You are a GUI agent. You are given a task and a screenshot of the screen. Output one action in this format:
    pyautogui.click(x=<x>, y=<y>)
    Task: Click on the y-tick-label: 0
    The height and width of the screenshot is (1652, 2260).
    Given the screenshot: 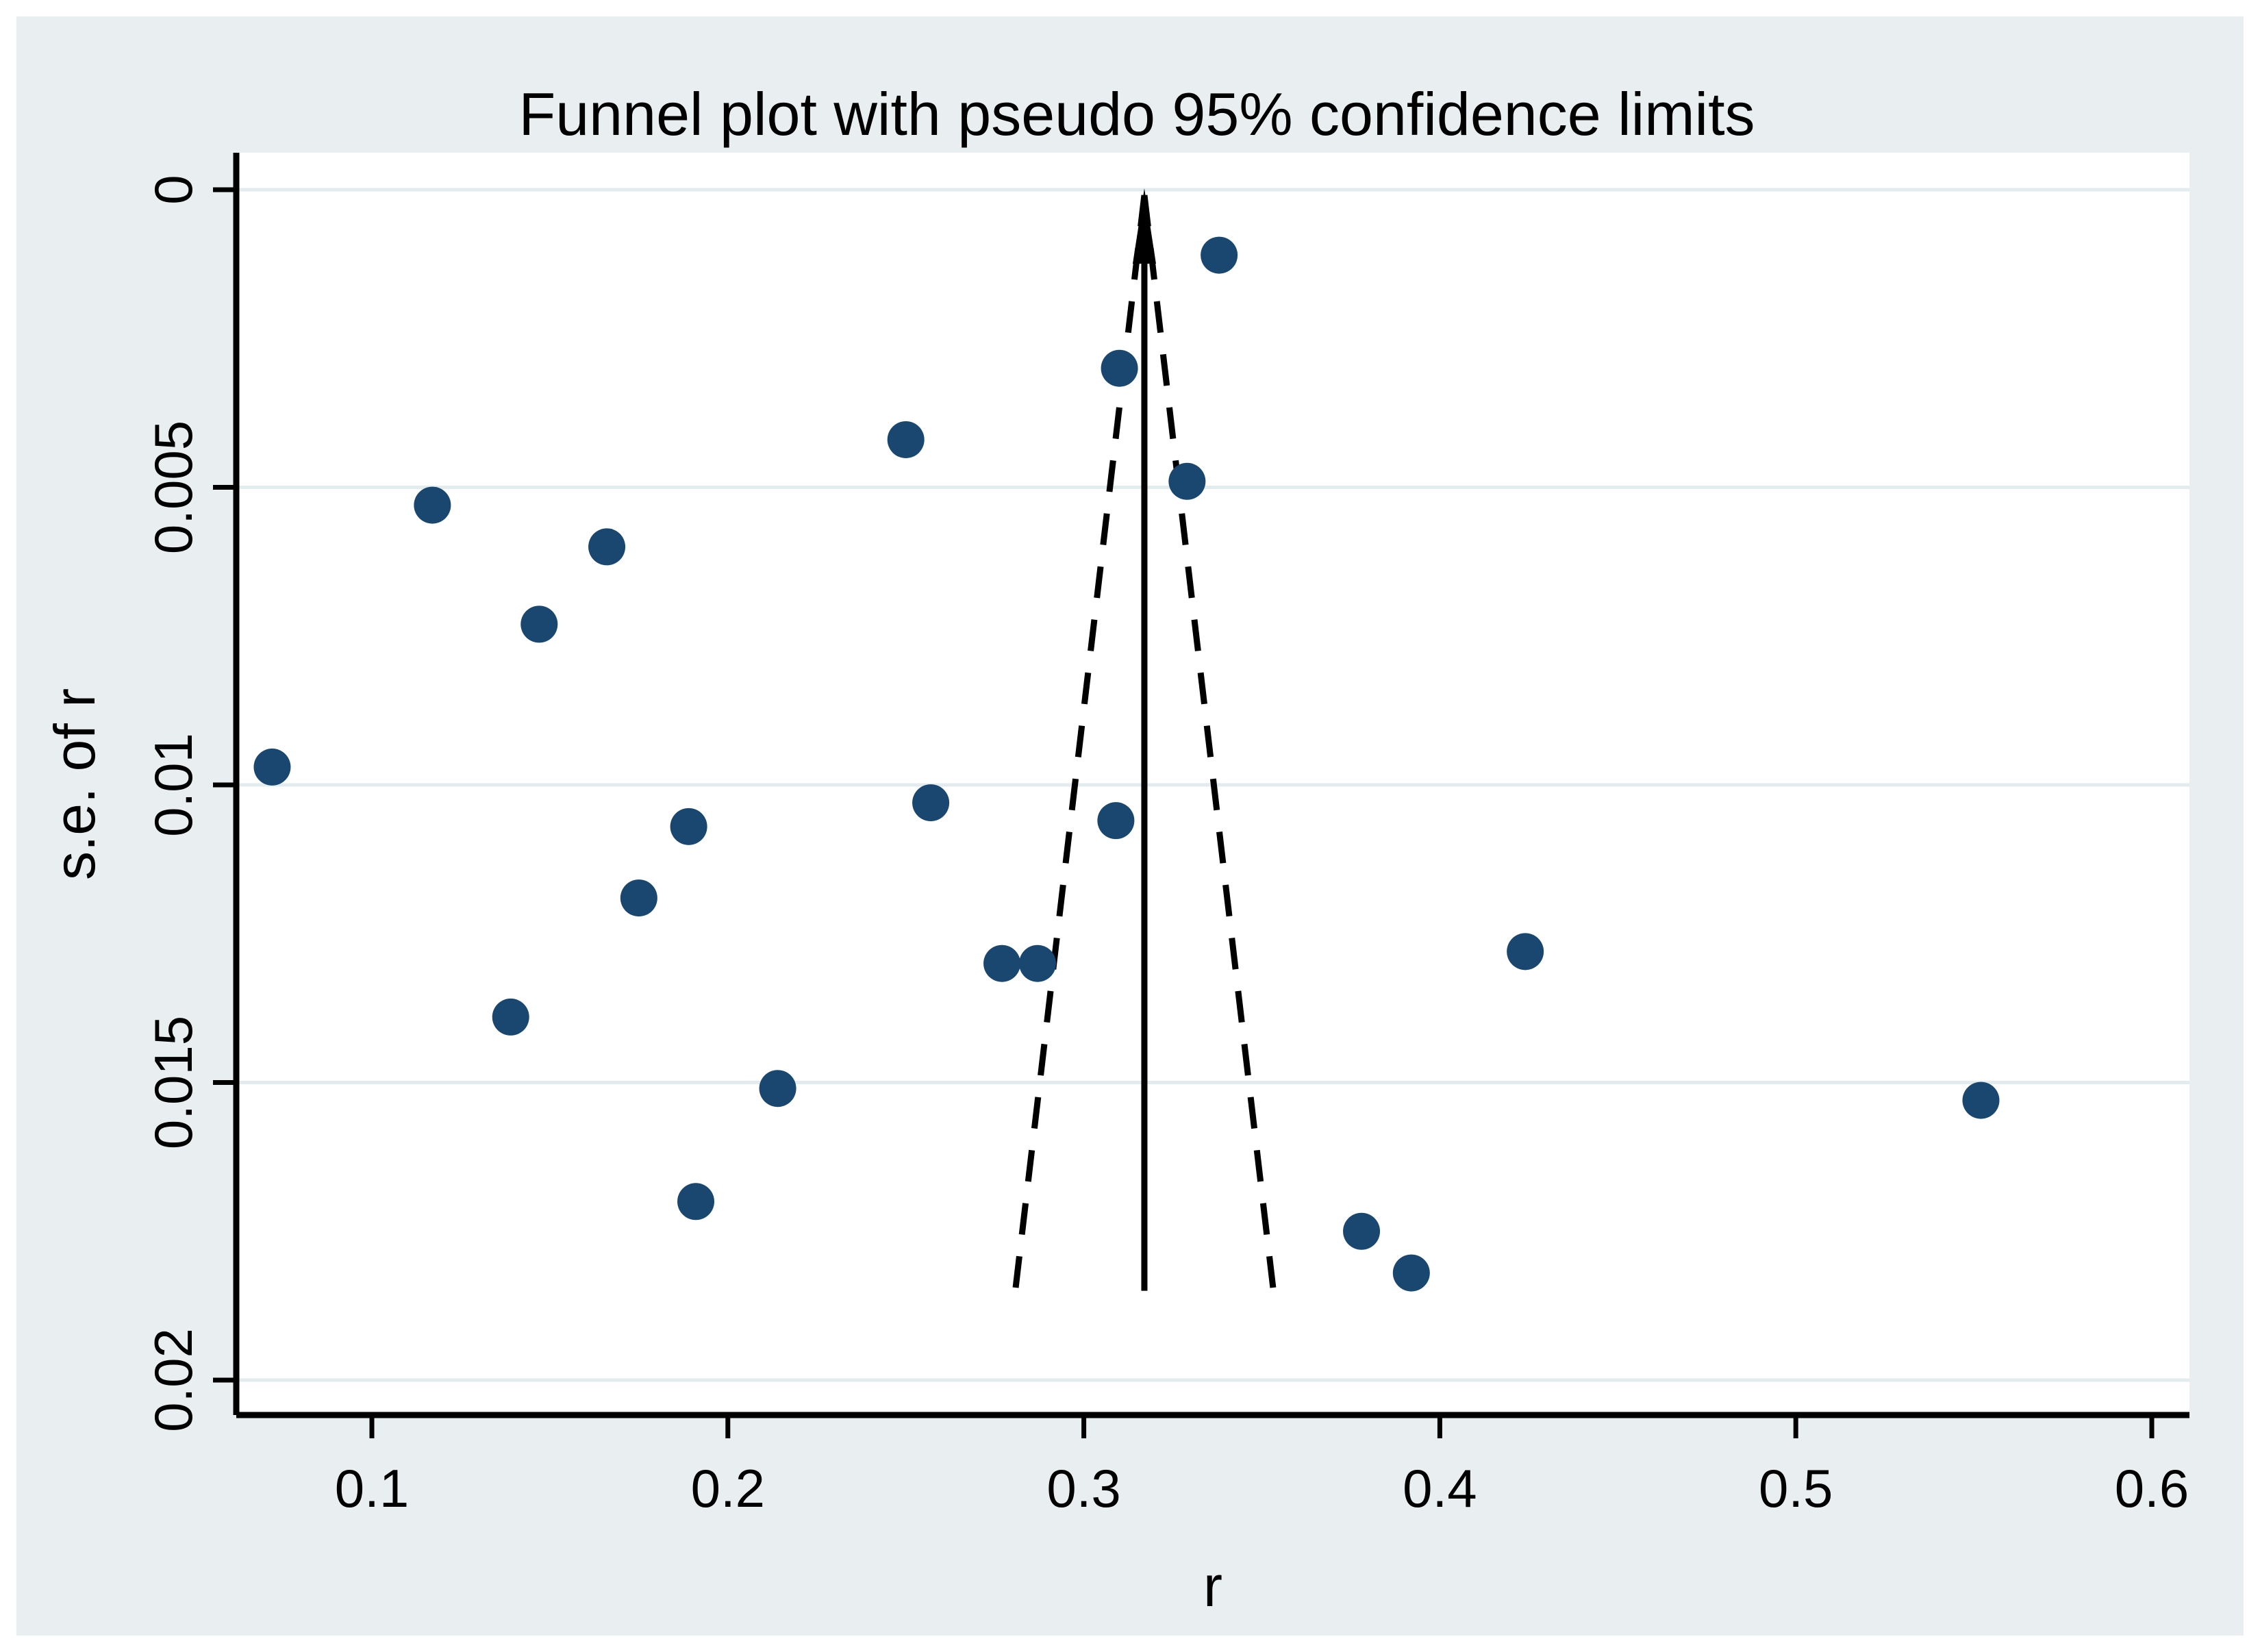 What is the action you would take?
    pyautogui.click(x=173, y=189)
    